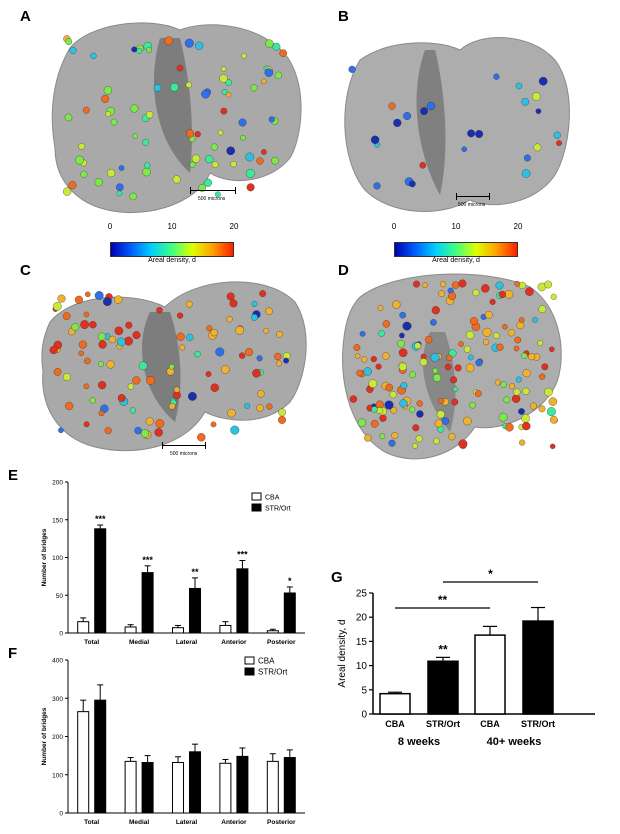 The image size is (620, 834). What do you see at coordinates (139, 642) in the screenshot?
I see `x-tick-label: Medial` at bounding box center [139, 642].